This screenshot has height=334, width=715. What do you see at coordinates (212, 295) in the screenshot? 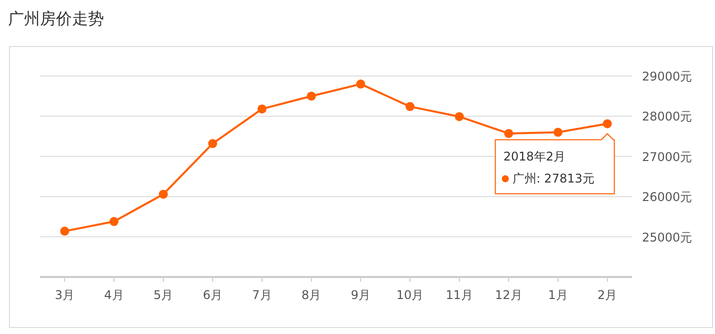
I see `x-tick-label: 6月` at bounding box center [212, 295].